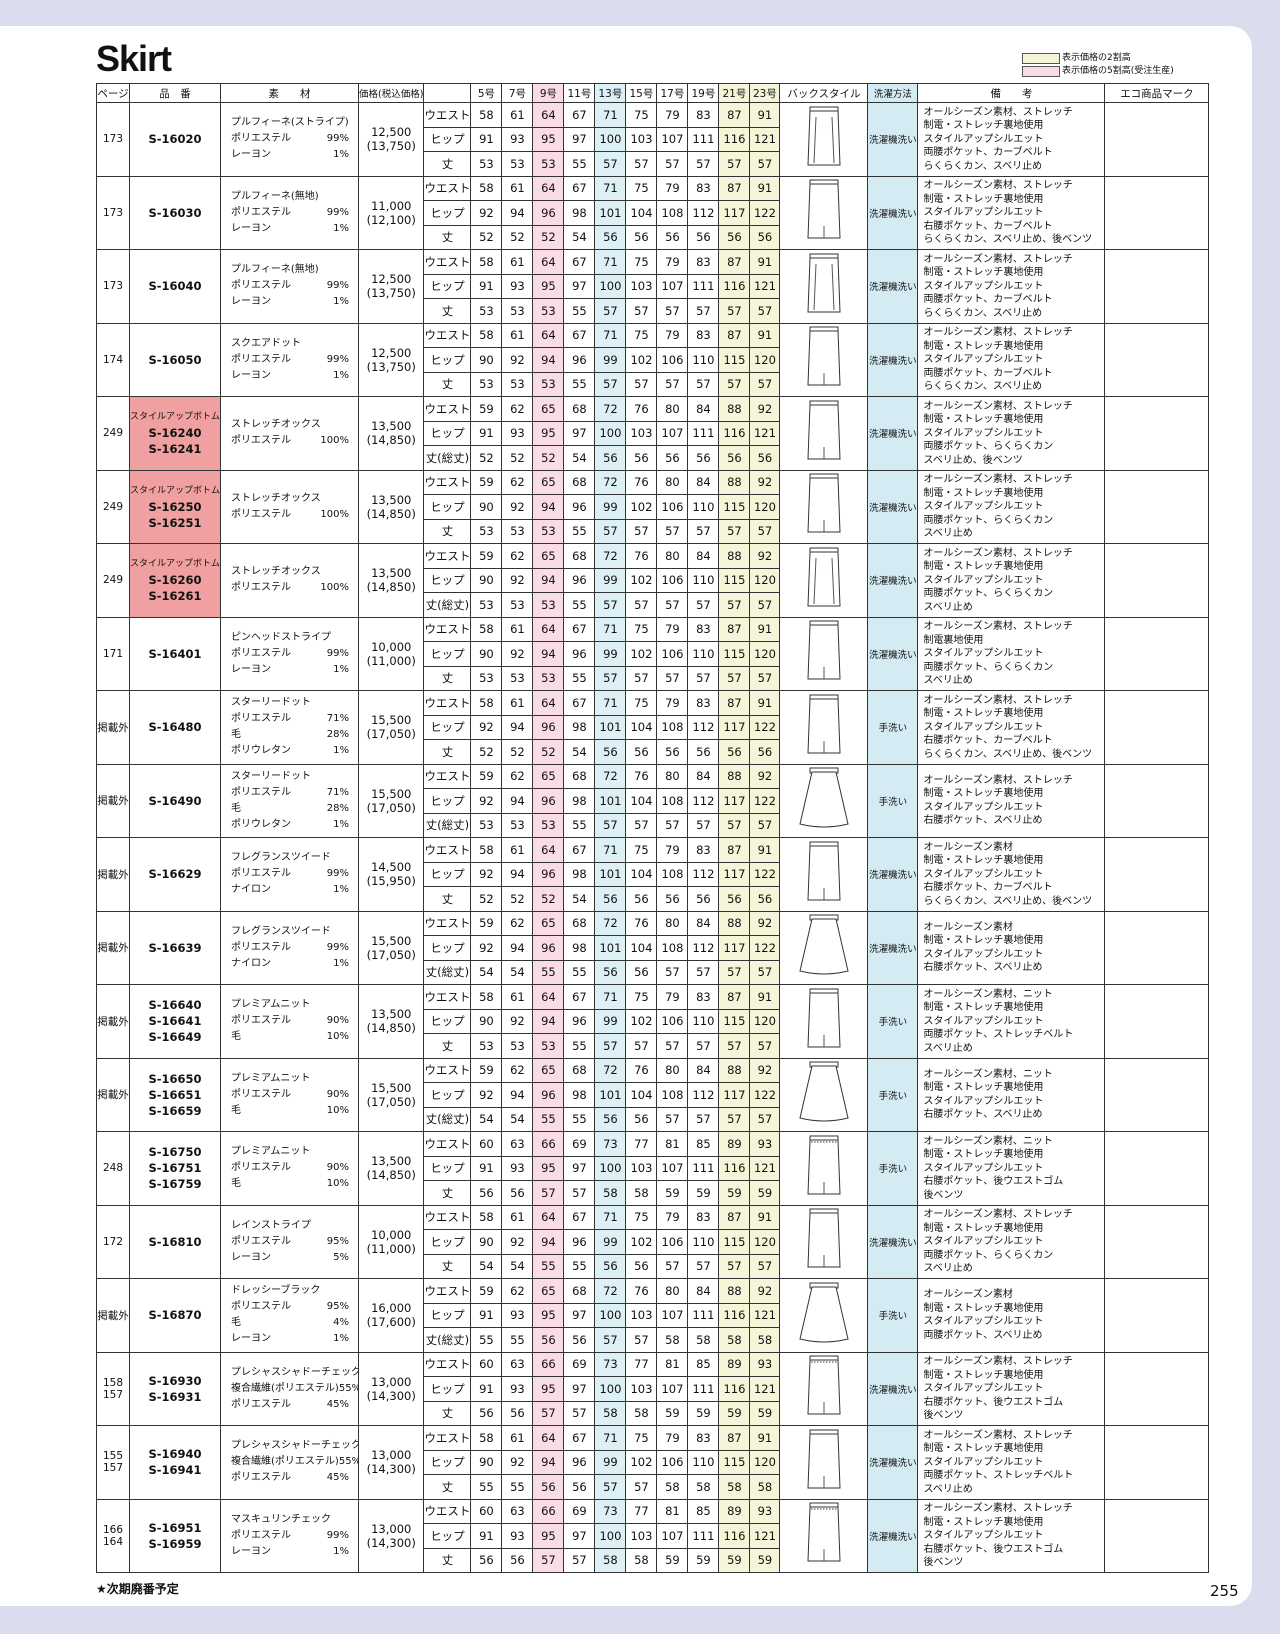 The height and width of the screenshot is (1634, 1280). Describe the element at coordinates (672, 1144) in the screenshot. I see `size-value: 81` at that location.